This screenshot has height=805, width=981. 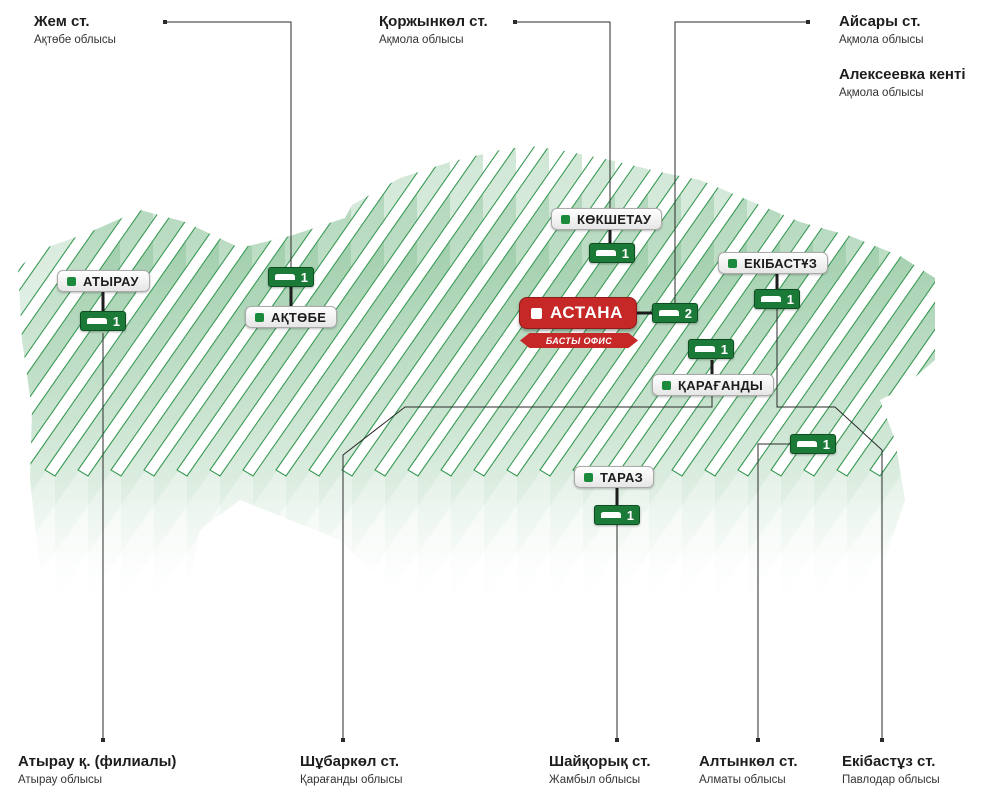 I want to click on annotation-shaikoryk: Шайқорық ст. Жамбыл облысы, so click(x=600, y=770).